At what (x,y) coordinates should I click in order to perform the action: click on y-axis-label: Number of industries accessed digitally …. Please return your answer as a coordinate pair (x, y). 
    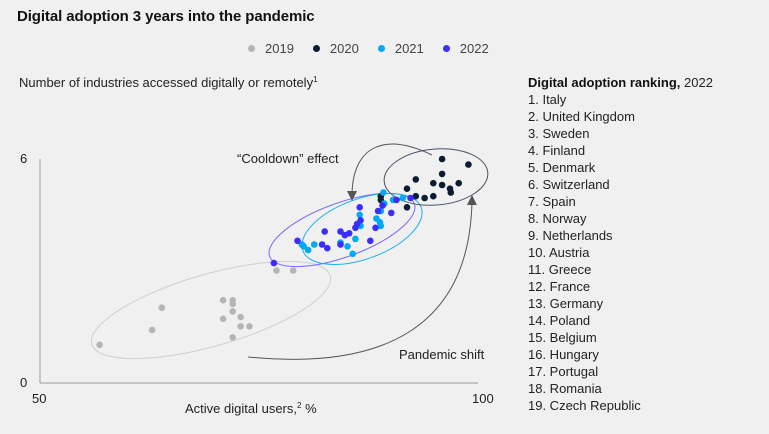
    Looking at the image, I should click on (168, 82).